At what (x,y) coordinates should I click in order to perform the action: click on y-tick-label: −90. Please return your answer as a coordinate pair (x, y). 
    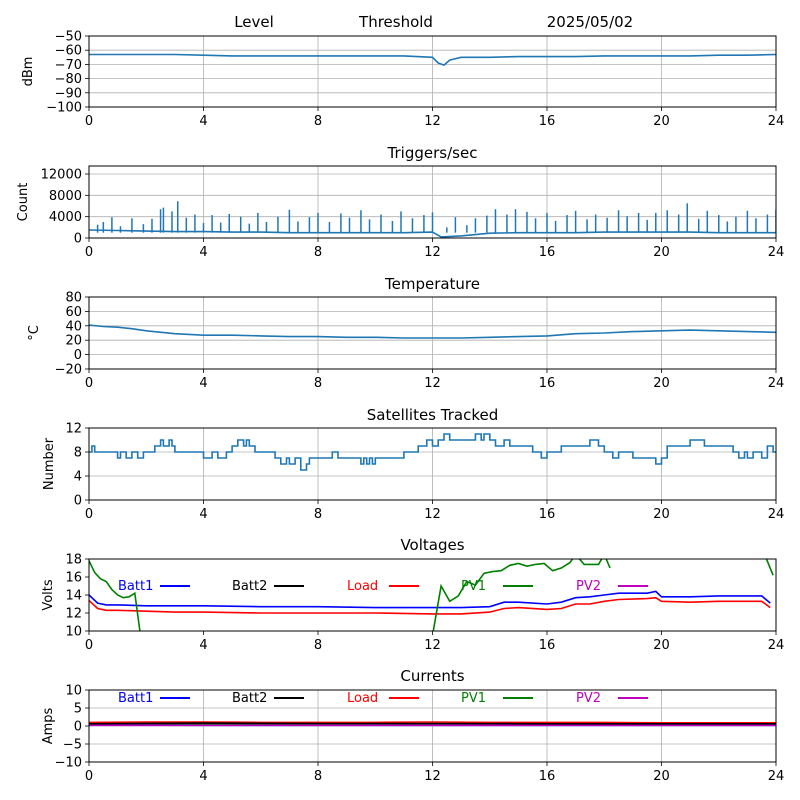
    Looking at the image, I should click on (68, 93).